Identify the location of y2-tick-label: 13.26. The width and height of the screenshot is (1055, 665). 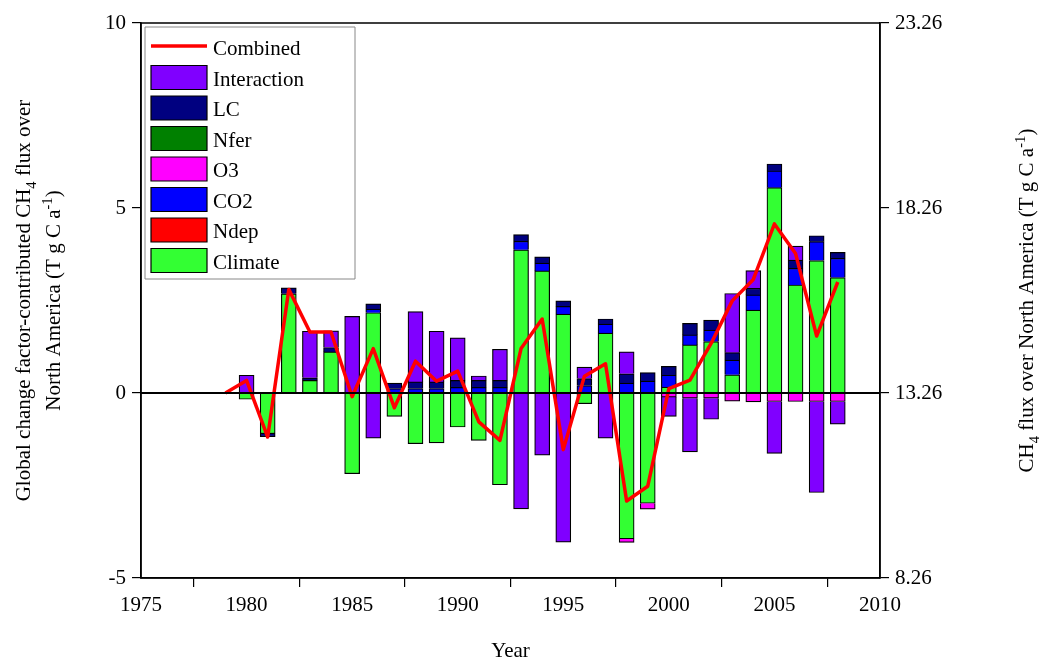
(919, 391).